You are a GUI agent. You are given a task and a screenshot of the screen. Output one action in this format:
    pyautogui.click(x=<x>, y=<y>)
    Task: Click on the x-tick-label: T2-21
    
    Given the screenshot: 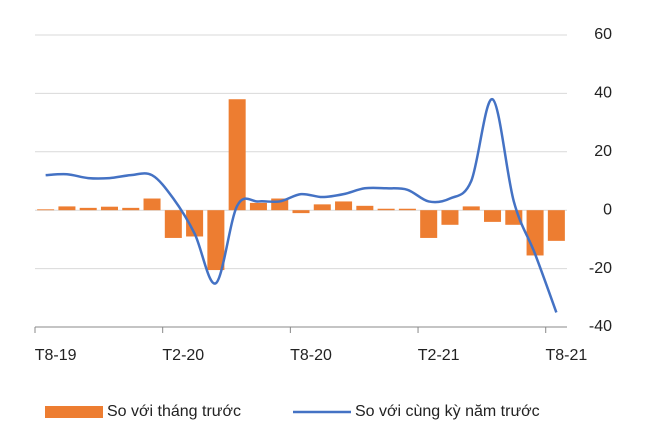 What is the action you would take?
    pyautogui.click(x=439, y=355)
    